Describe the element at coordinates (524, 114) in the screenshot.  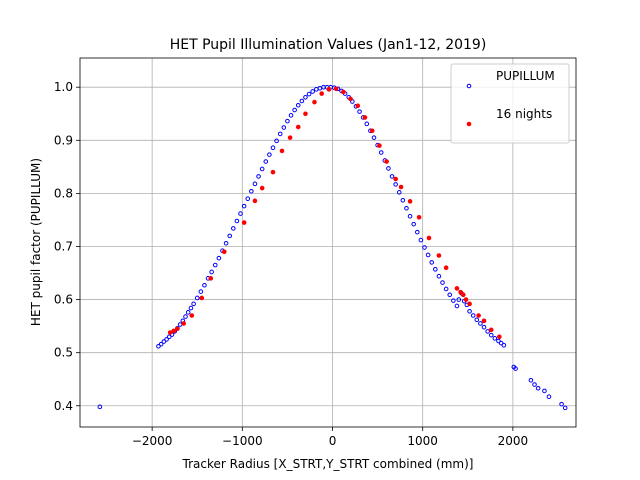
I see `legend-label-16-nights: 16 nights` at that location.